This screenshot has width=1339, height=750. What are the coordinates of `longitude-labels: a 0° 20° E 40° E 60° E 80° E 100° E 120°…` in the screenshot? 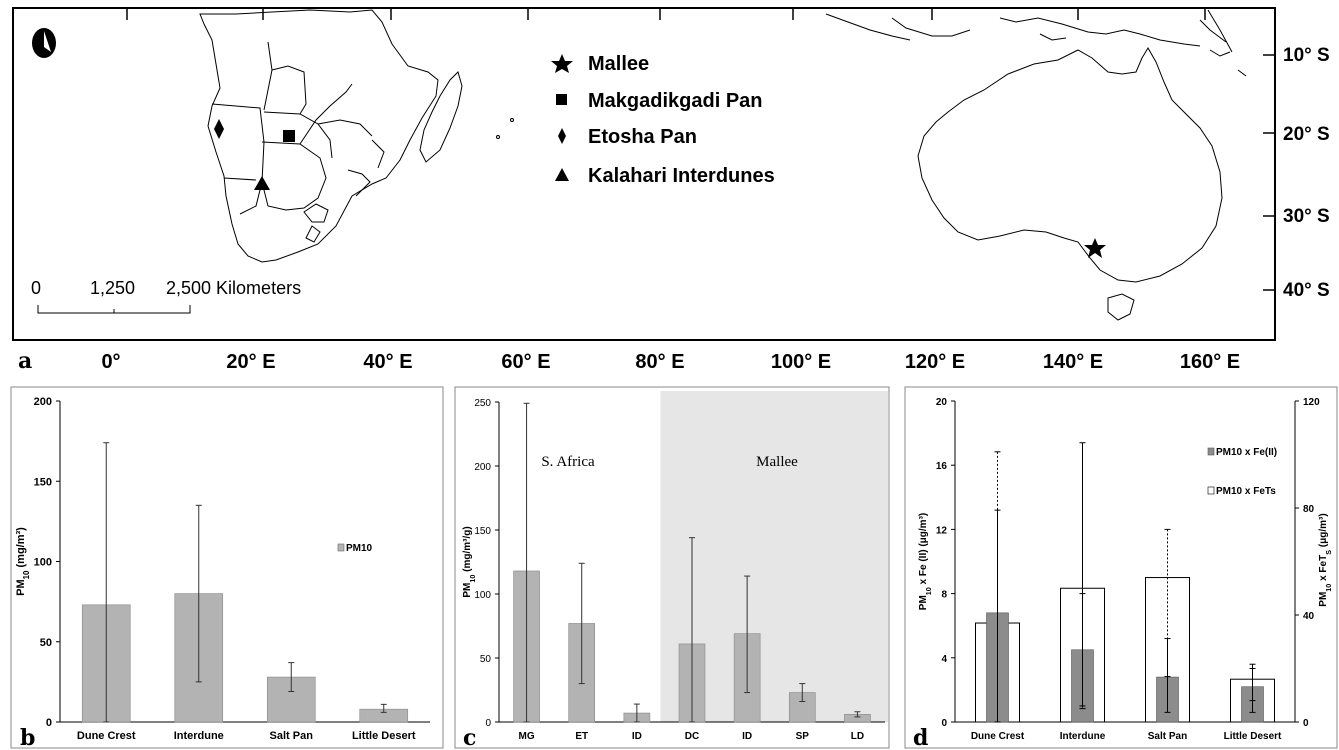 It's located at (629, 361).